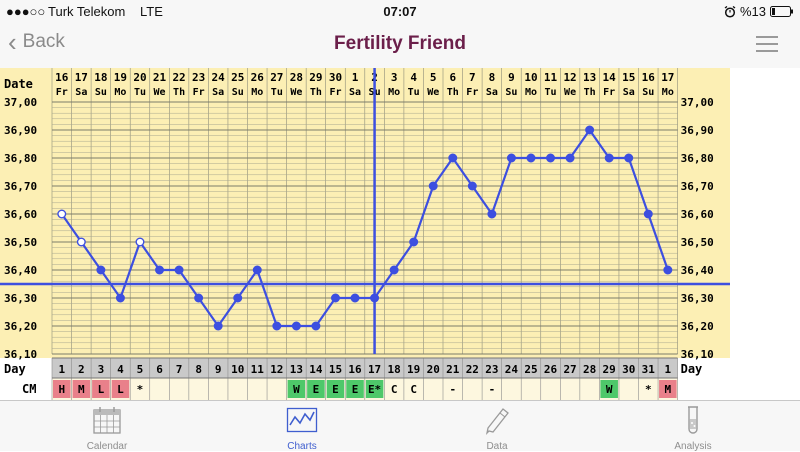 The width and height of the screenshot is (800, 452). What do you see at coordinates (497, 446) in the screenshot?
I see `tab-data-label: Data` at bounding box center [497, 446].